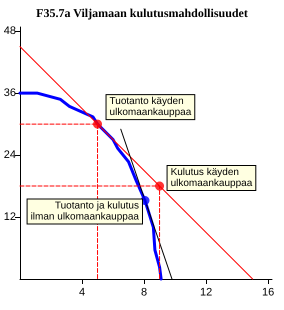  Describe the element at coordinates (10, 31) in the screenshot. I see `y-tick-label: 48` at that location.